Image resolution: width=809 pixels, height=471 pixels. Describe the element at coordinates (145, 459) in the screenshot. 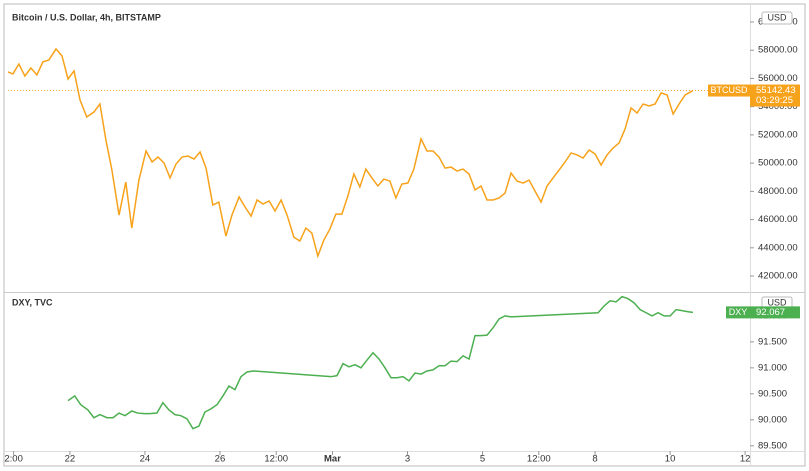

I see `x-tick-label: 24` at that location.